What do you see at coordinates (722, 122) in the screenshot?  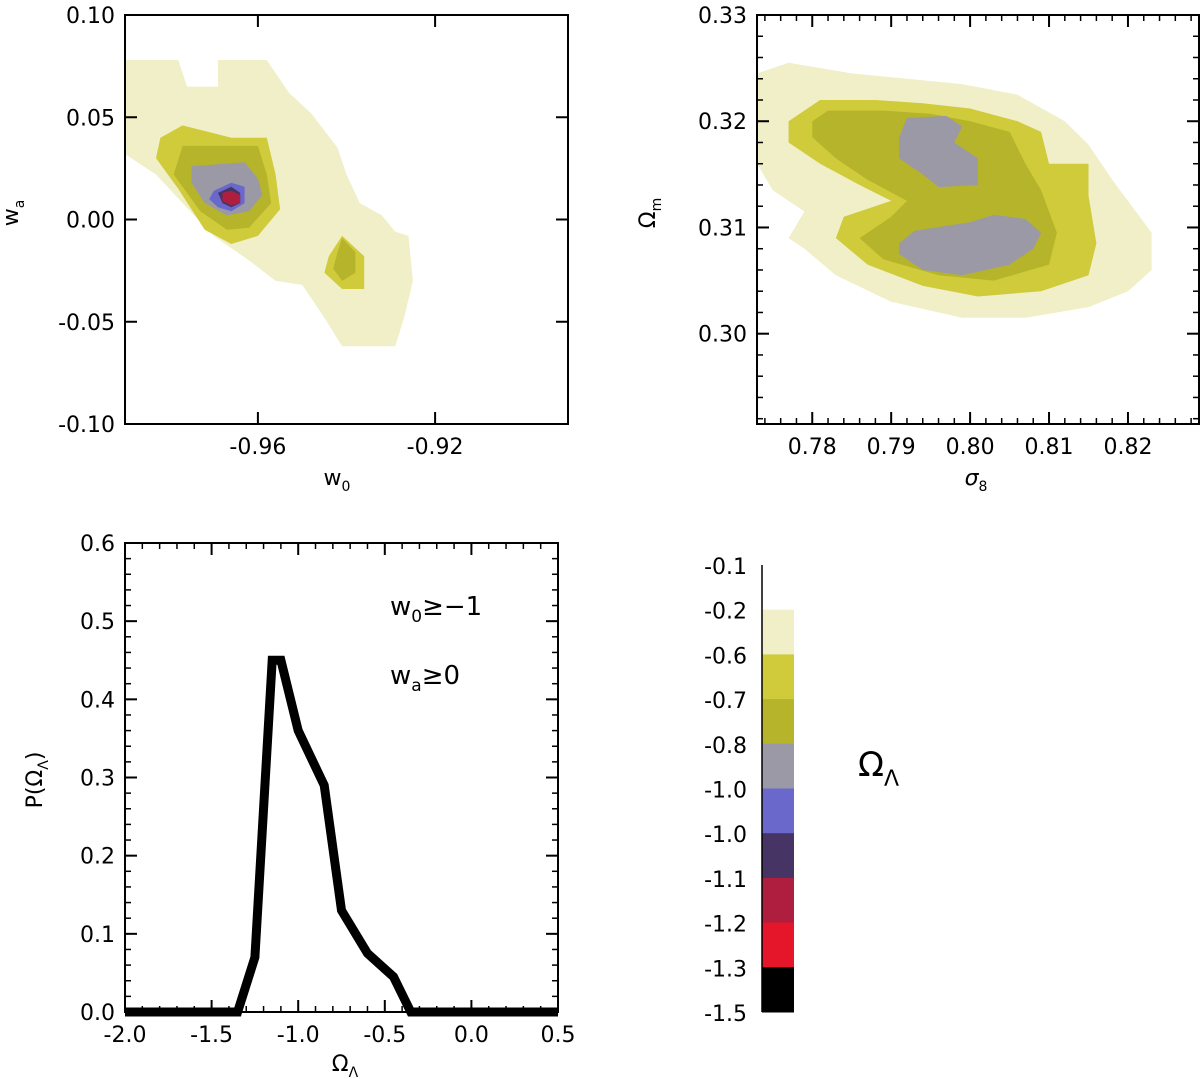 I see `y-tick-label: 0.32` at bounding box center [722, 122].